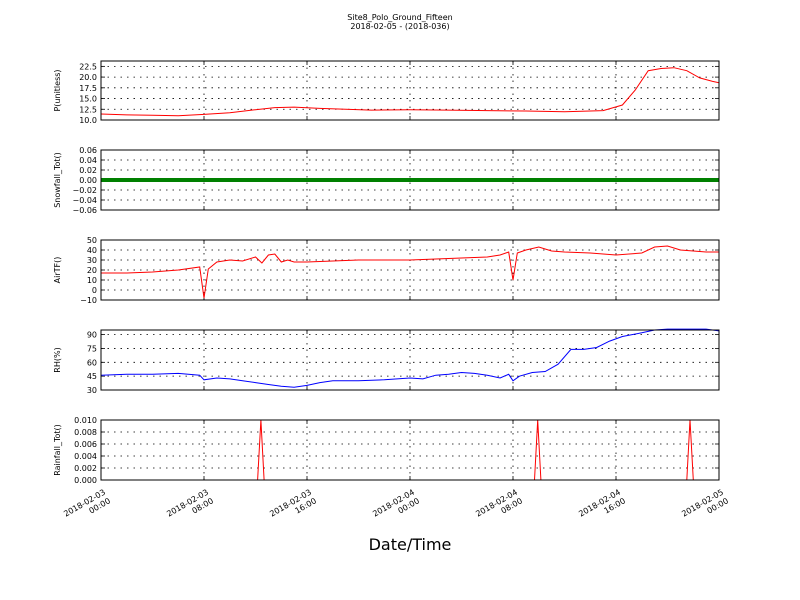 This screenshot has height=600, width=800. I want to click on y-tick-label: 0.006, so click(85, 444).